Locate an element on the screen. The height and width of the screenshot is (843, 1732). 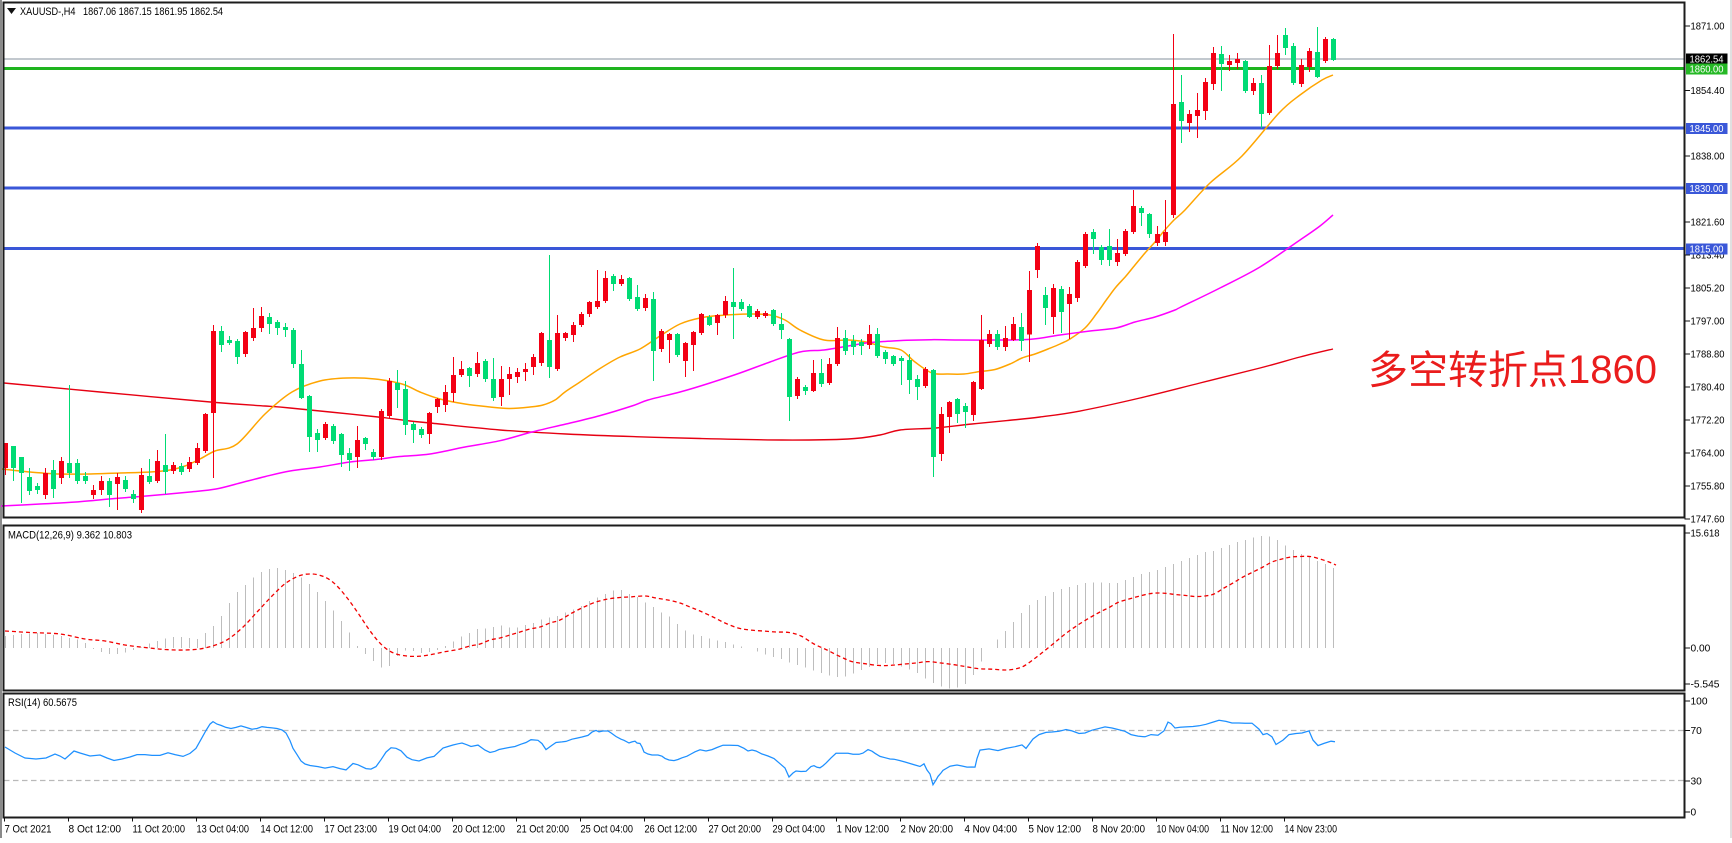
svg-text: 7 Oct 2021 is located at coordinates (28, 830).